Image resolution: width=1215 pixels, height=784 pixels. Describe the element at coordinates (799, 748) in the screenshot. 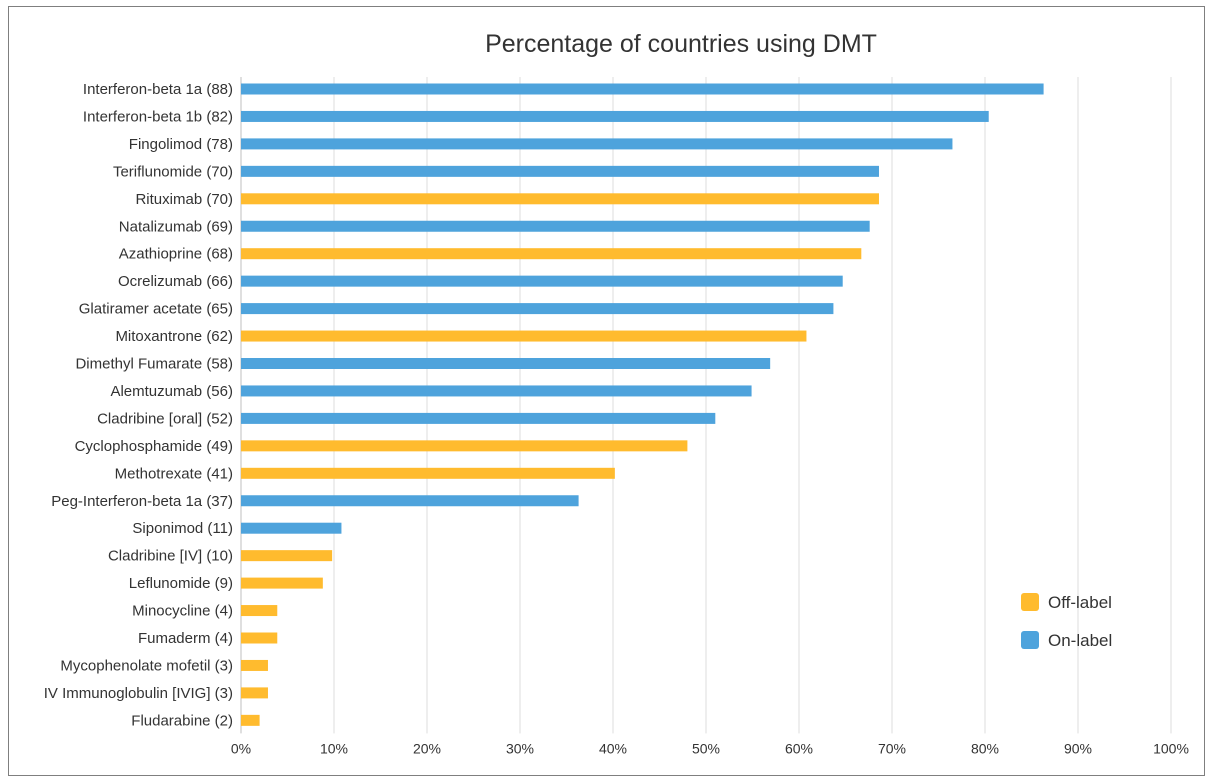

I see `x-tick-label: 60%` at that location.